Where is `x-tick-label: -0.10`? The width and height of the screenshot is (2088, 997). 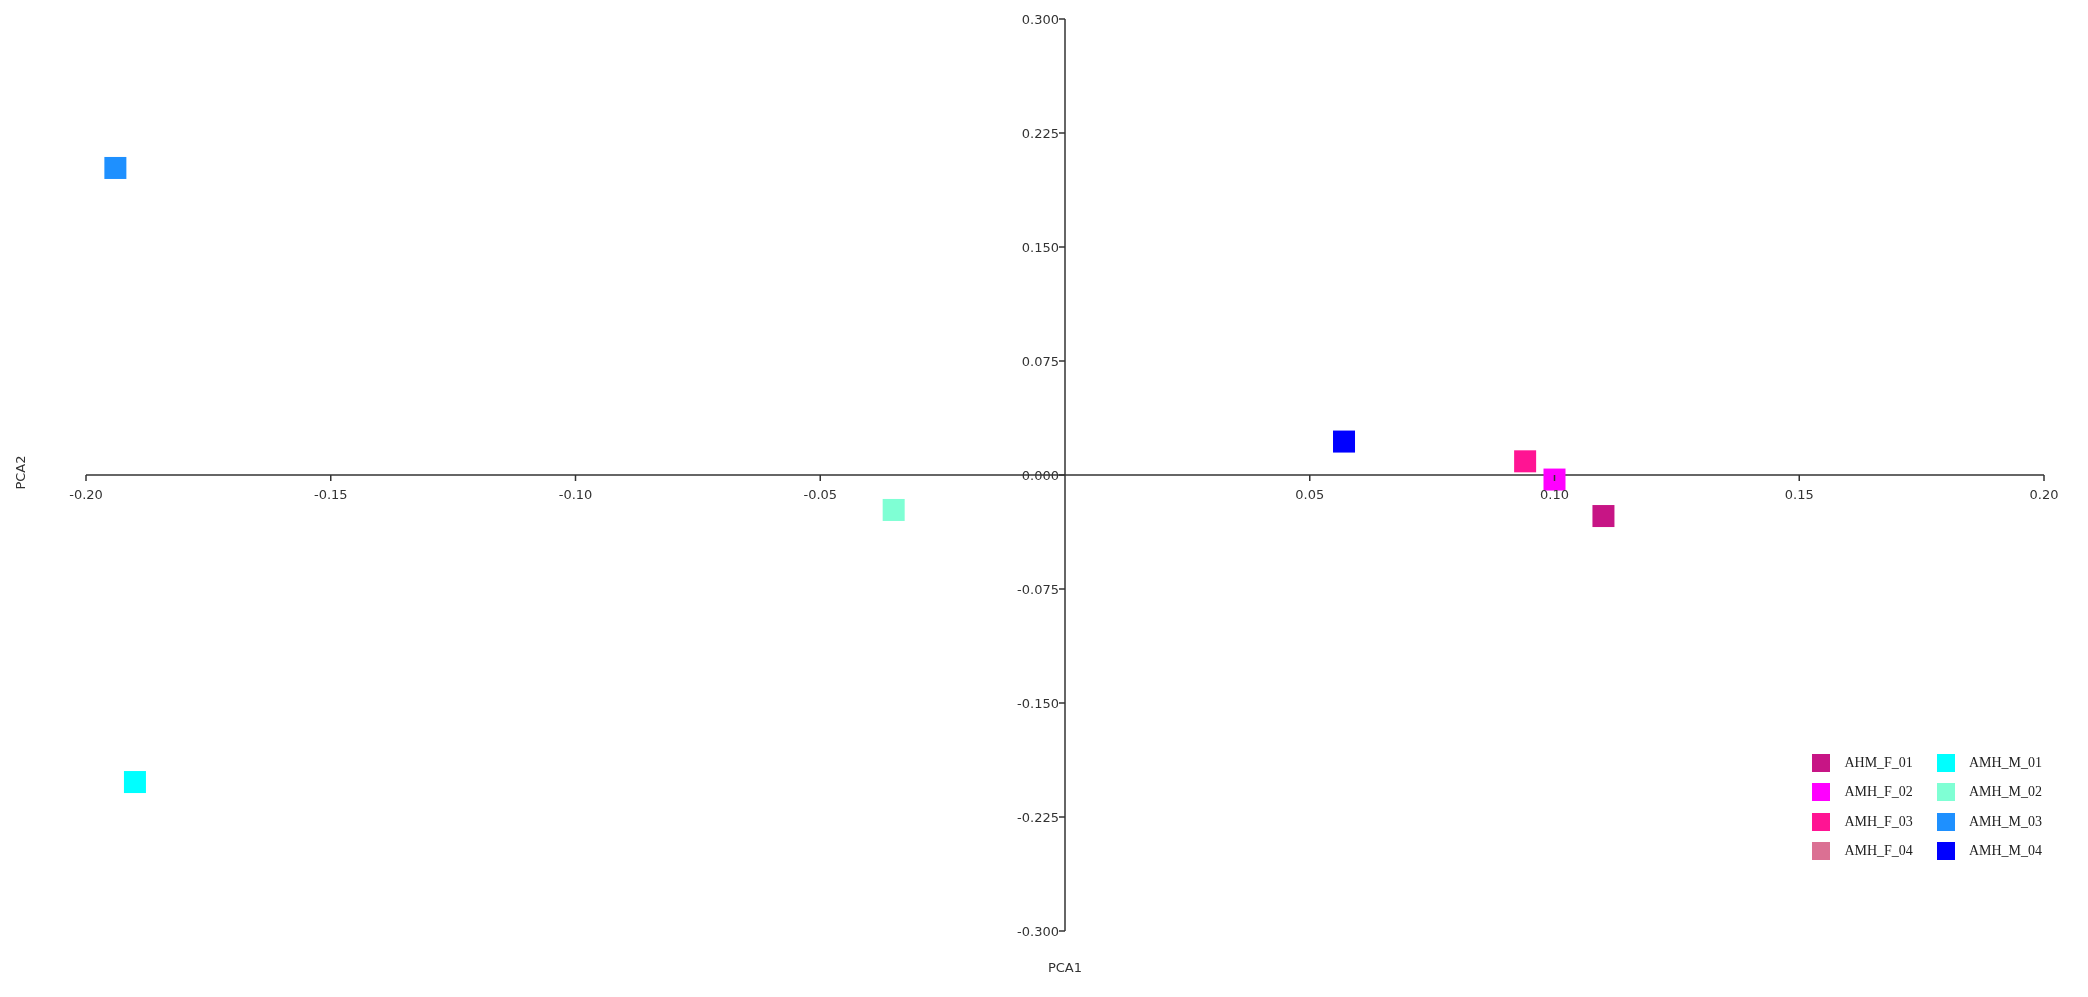 x-tick-label: -0.10 is located at coordinates (575, 494).